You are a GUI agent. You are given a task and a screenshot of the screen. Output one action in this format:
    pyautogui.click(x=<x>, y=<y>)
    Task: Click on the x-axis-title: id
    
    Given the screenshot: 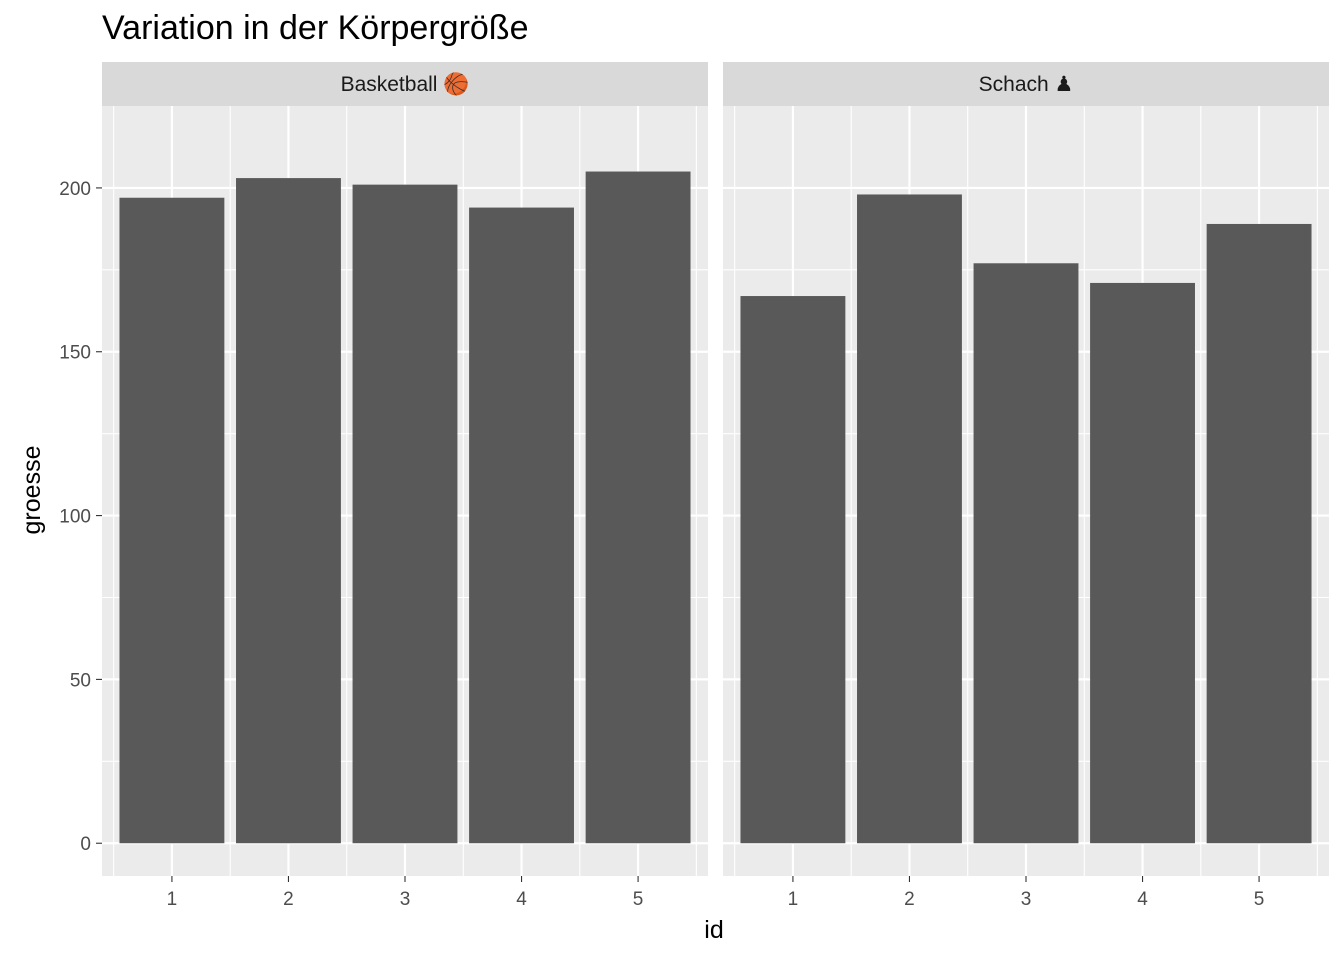 What is the action you would take?
    pyautogui.click(x=713, y=930)
    